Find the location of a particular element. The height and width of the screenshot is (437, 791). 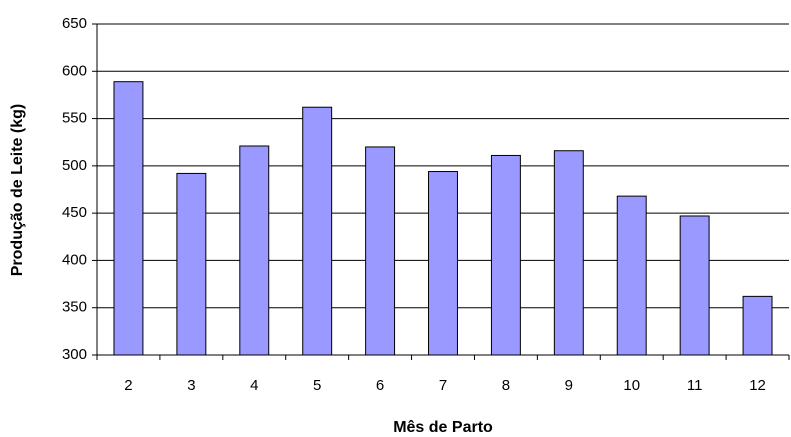

x-tick-label: 11 is located at coordinates (695, 385).